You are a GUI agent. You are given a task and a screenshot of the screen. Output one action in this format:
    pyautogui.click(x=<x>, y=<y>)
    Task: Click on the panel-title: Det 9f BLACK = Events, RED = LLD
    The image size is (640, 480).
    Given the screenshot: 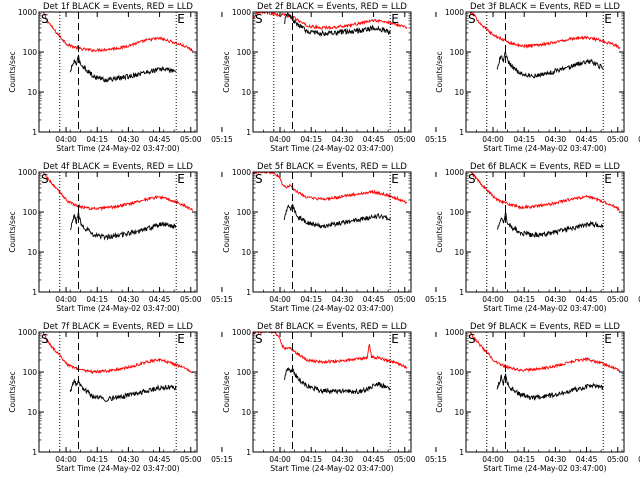 What is the action you would take?
    pyautogui.click(x=545, y=327)
    